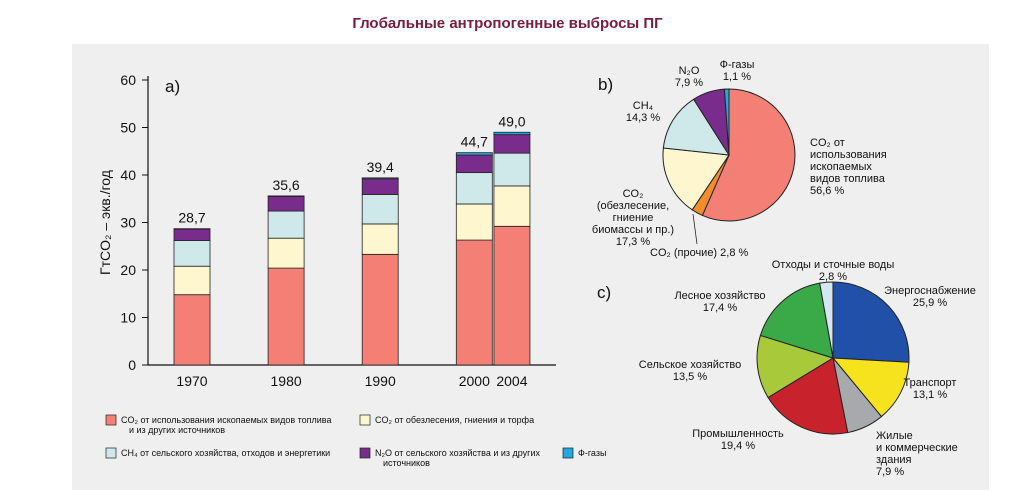  What do you see at coordinates (633, 206) in the screenshot?
I see `pie-b-label-co2-deforest-line-1: (обезлесение,` at bounding box center [633, 206].